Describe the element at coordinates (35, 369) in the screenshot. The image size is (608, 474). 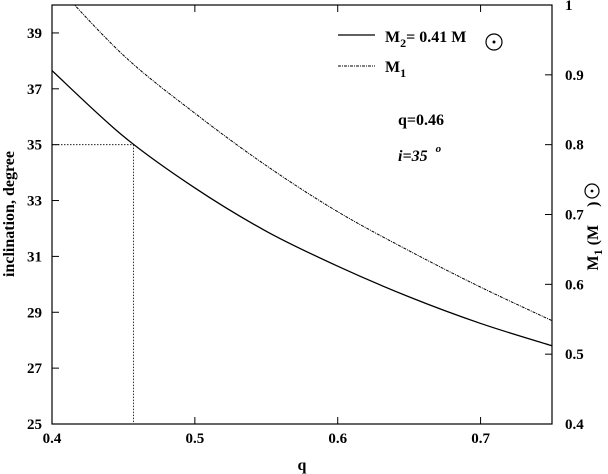
I see `y-left-tick-label: 27` at that location.